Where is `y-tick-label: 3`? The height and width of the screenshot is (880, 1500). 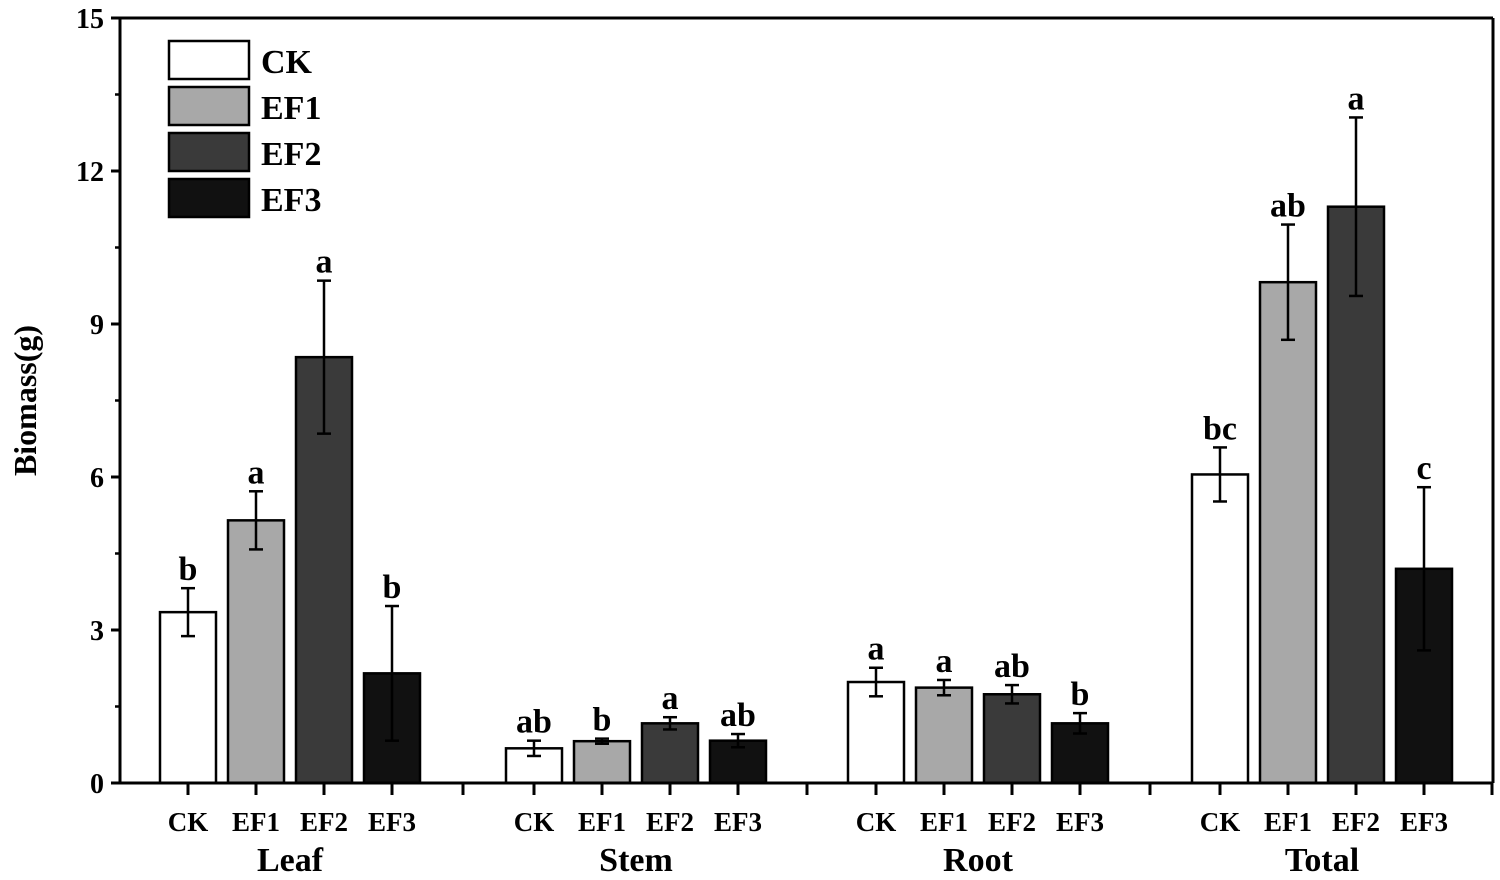
y-tick-label: 3 is located at coordinates (97, 631).